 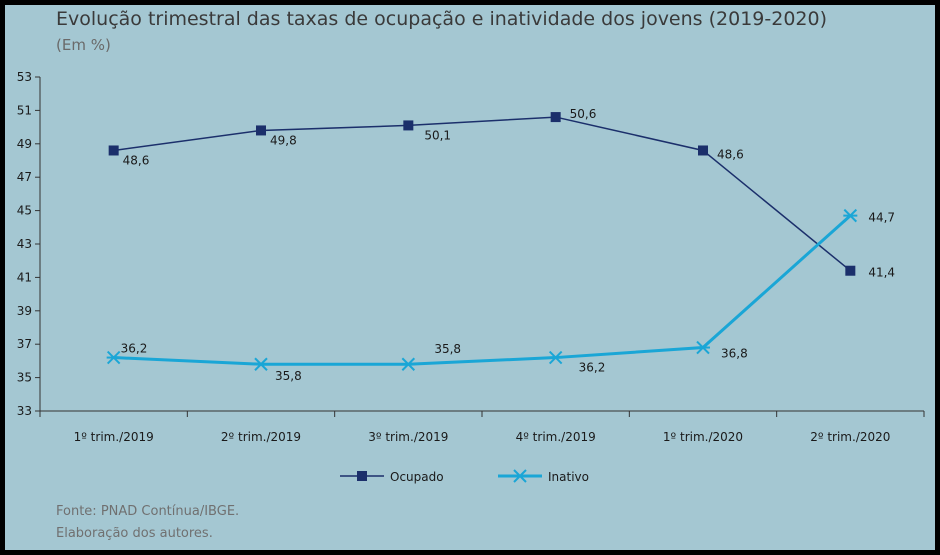 What do you see at coordinates (148, 511) in the screenshot?
I see `source-note: Fonte: PNAD Contínua/IBGE.` at bounding box center [148, 511].